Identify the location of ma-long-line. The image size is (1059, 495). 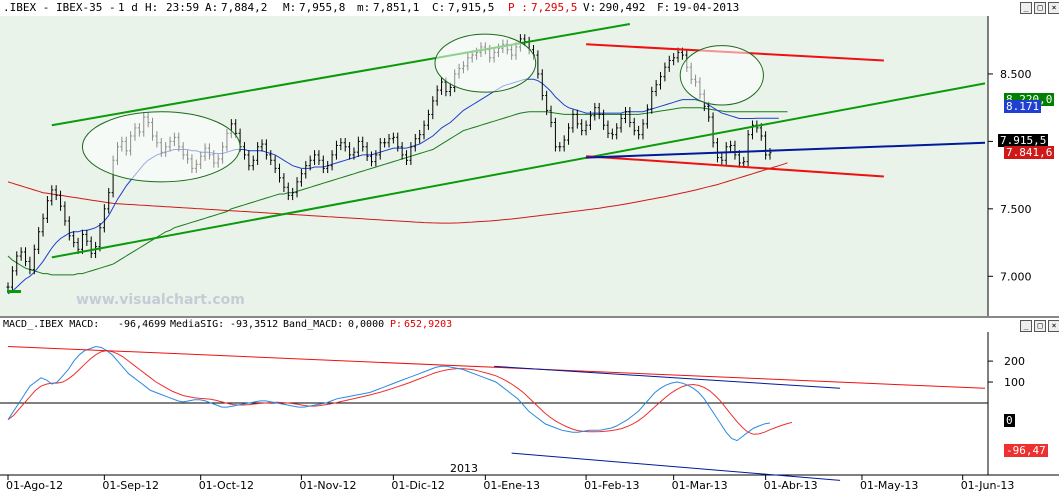
(397, 193).